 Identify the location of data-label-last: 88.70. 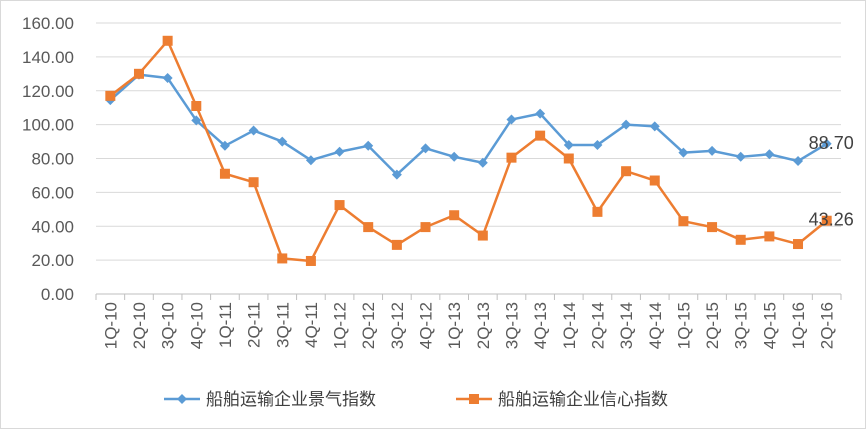
(831, 143).